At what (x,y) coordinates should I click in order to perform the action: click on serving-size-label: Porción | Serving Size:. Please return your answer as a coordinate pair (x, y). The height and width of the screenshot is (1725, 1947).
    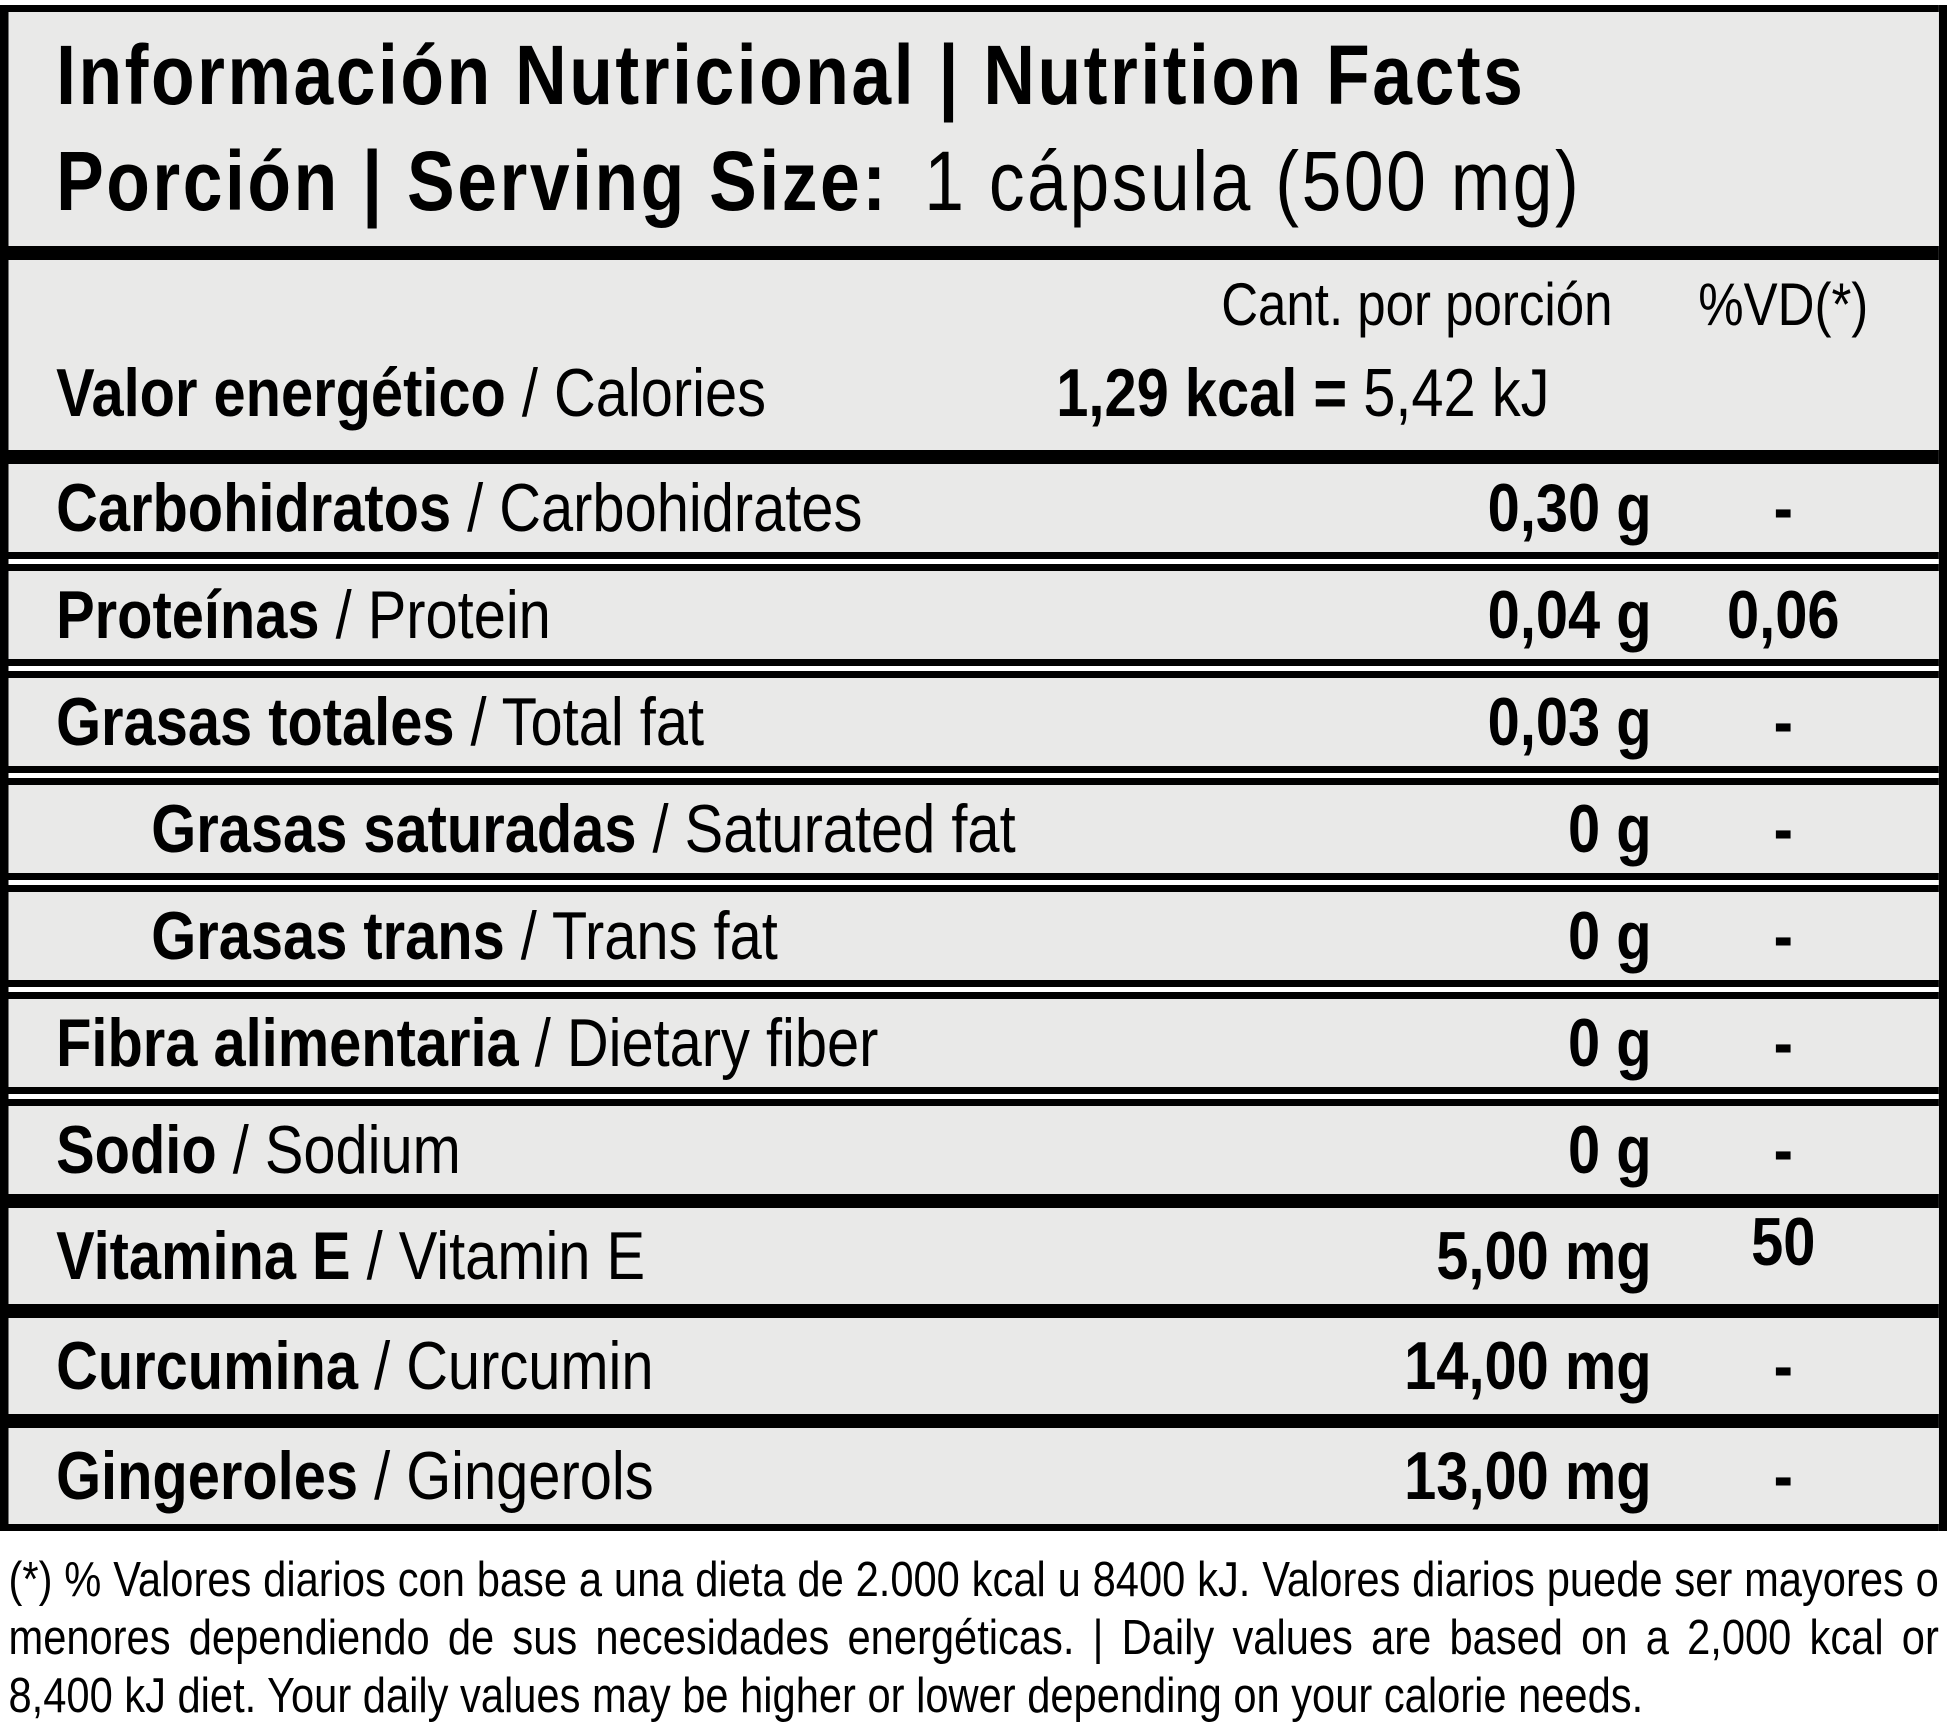
    Looking at the image, I should click on (472, 181).